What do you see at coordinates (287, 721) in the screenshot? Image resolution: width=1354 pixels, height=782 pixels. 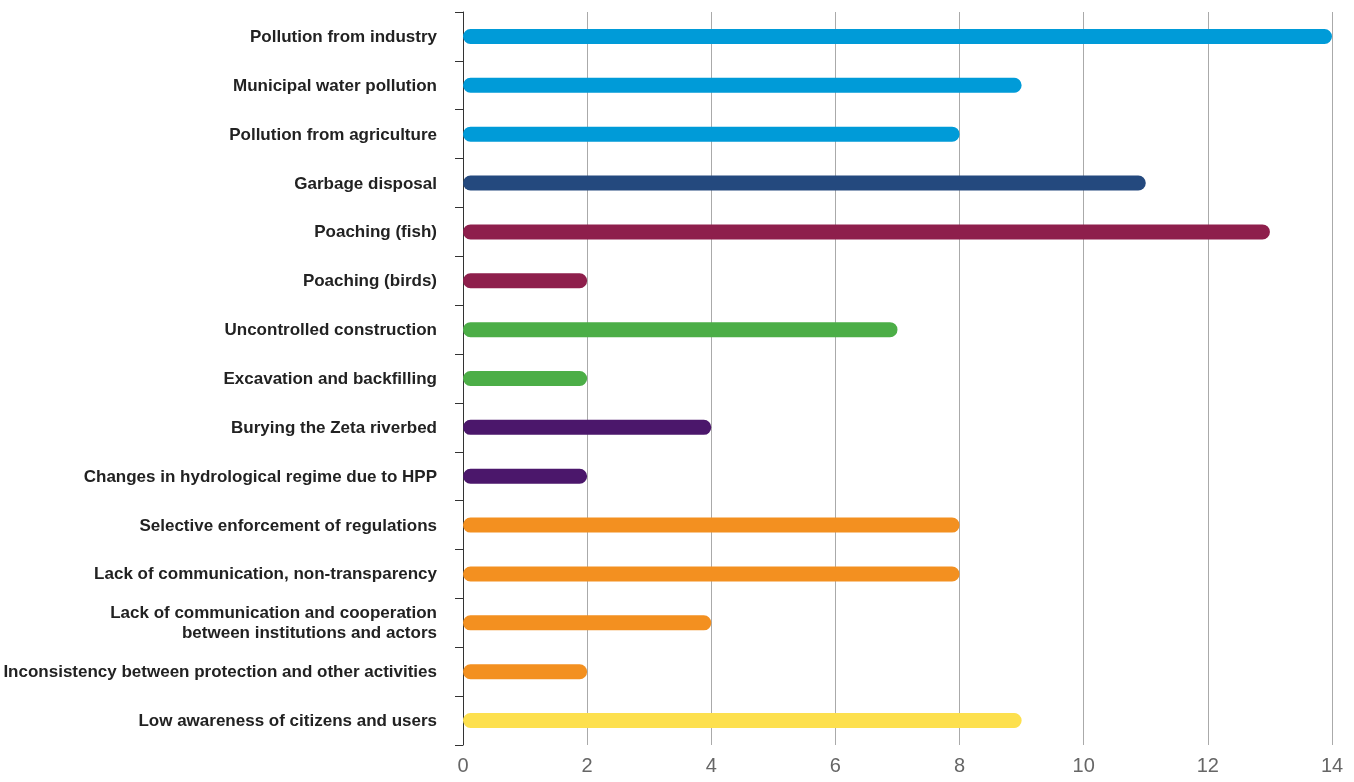 I see `y-tick-label: Low awareness of citizens and users` at bounding box center [287, 721].